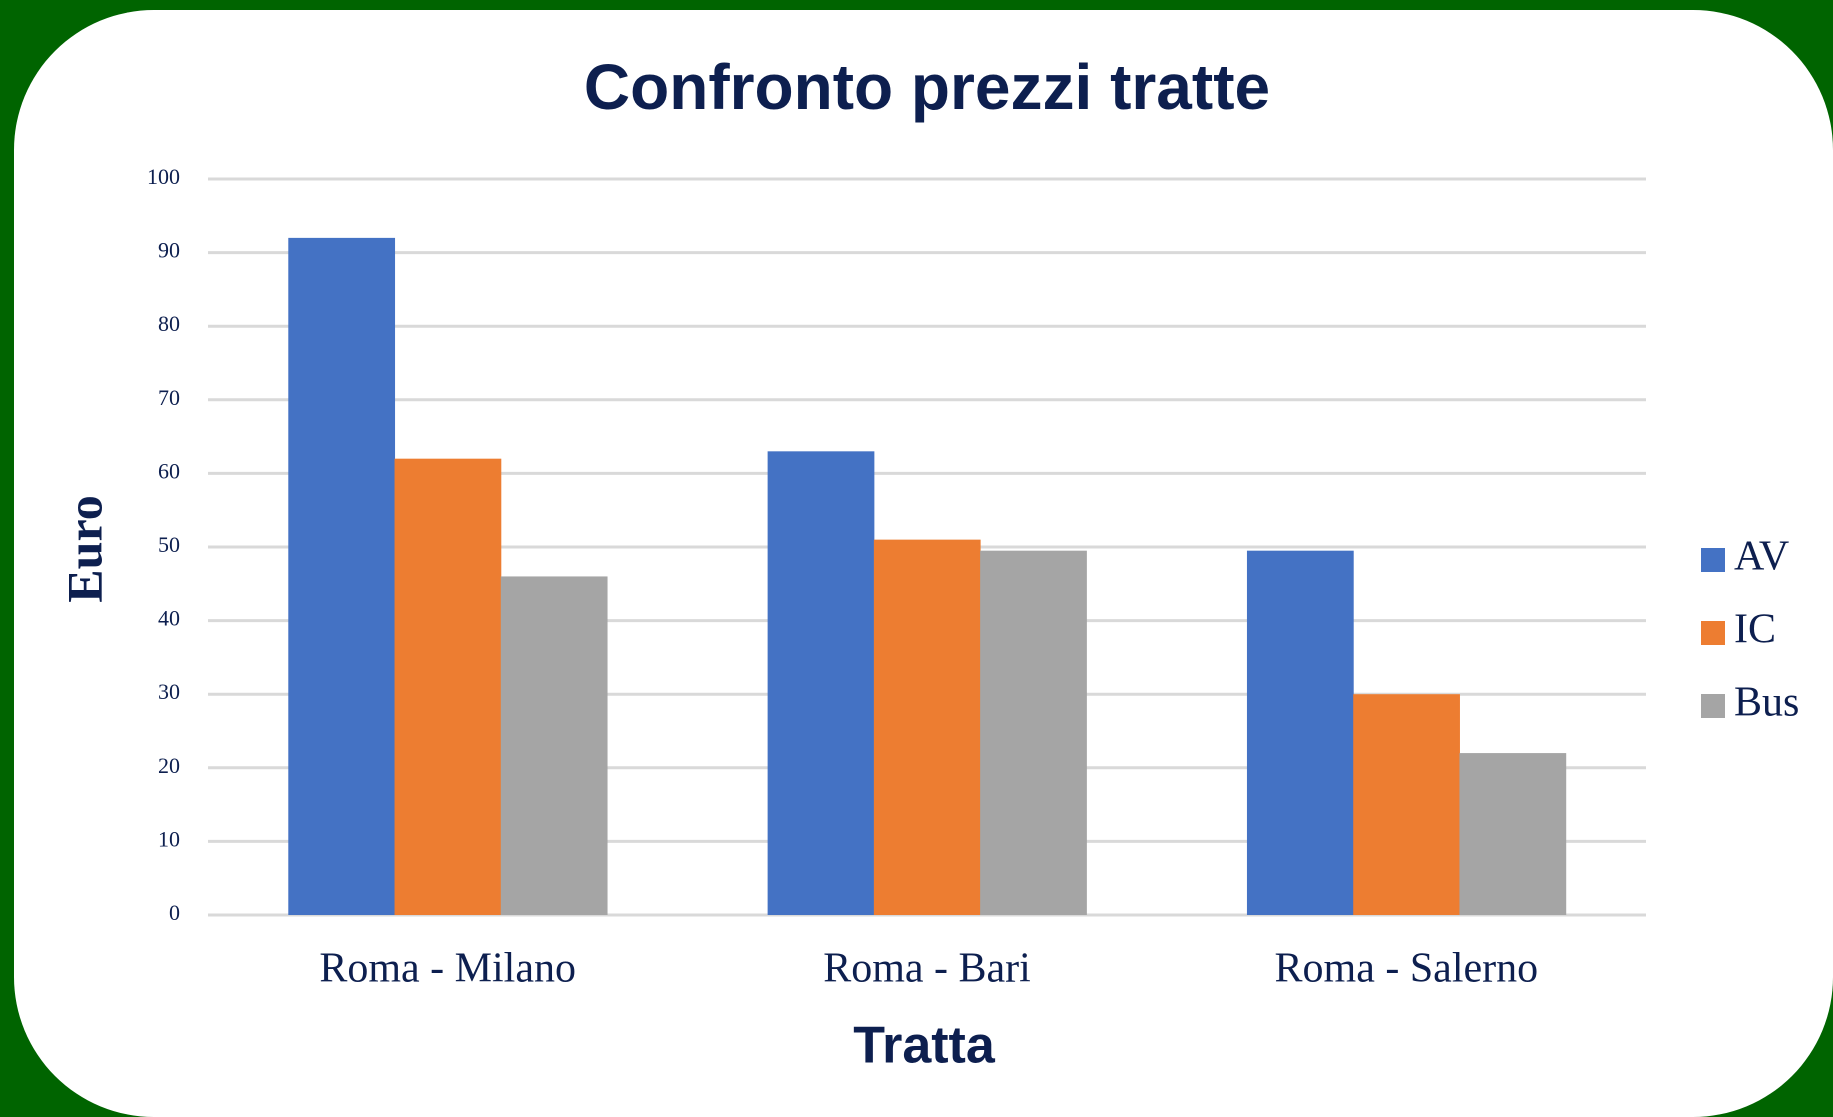 Image resolution: width=1833 pixels, height=1117 pixels. Describe the element at coordinates (169, 691) in the screenshot. I see `y-tick-label: 30` at that location.